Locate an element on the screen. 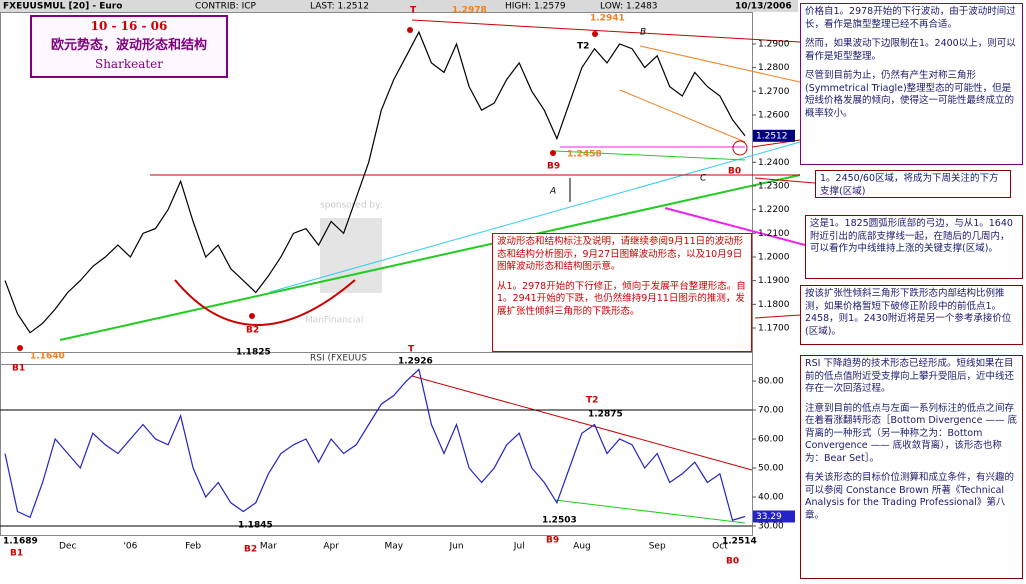  y-tick-label: 1.2000 is located at coordinates (774, 257).